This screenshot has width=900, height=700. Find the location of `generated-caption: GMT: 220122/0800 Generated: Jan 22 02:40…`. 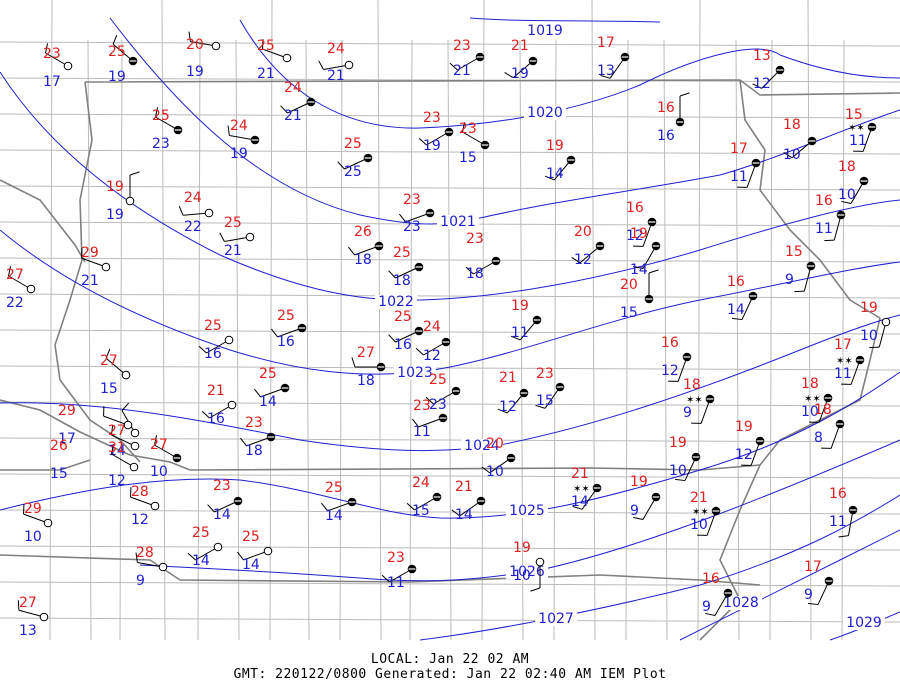

generated-caption: GMT: 220122/0800 Generated: Jan 22 02:40… is located at coordinates (450, 674).